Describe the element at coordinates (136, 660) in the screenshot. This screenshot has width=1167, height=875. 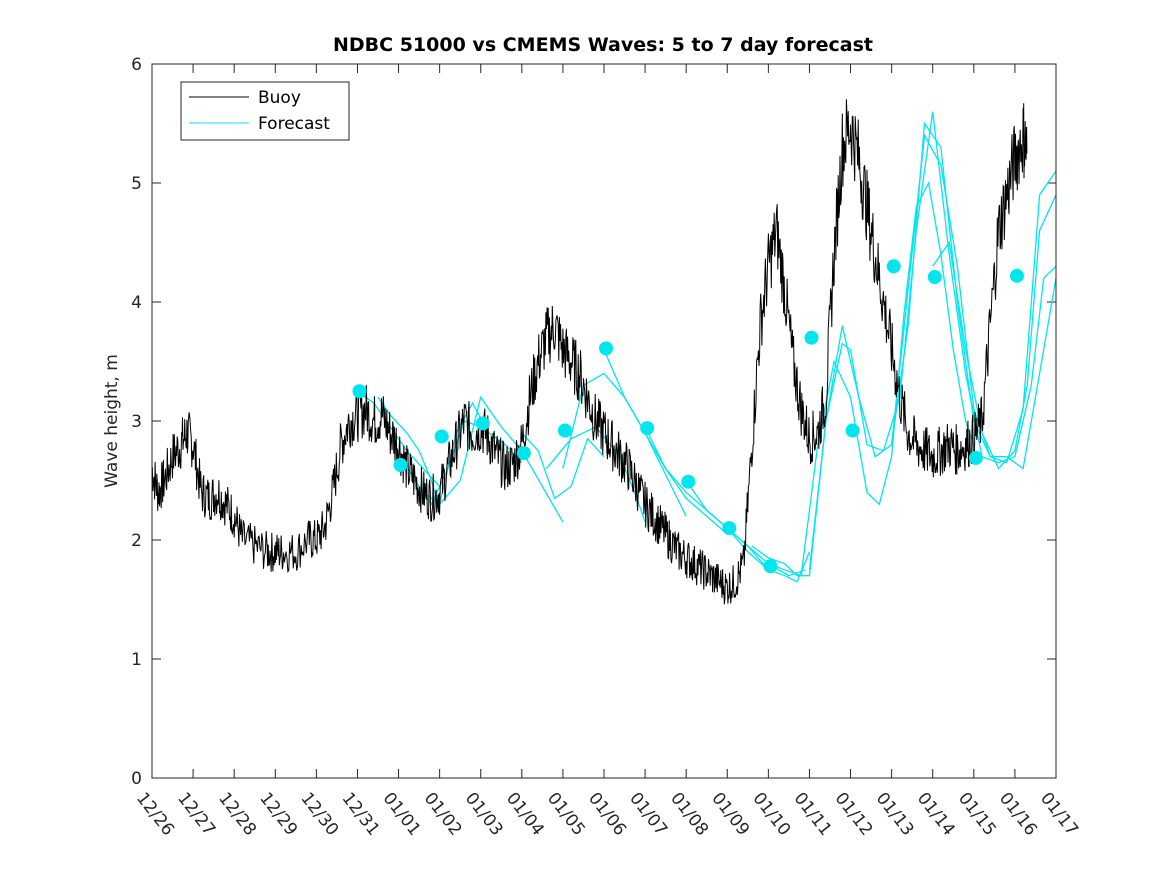
I see `y-tick-label: 1` at that location.